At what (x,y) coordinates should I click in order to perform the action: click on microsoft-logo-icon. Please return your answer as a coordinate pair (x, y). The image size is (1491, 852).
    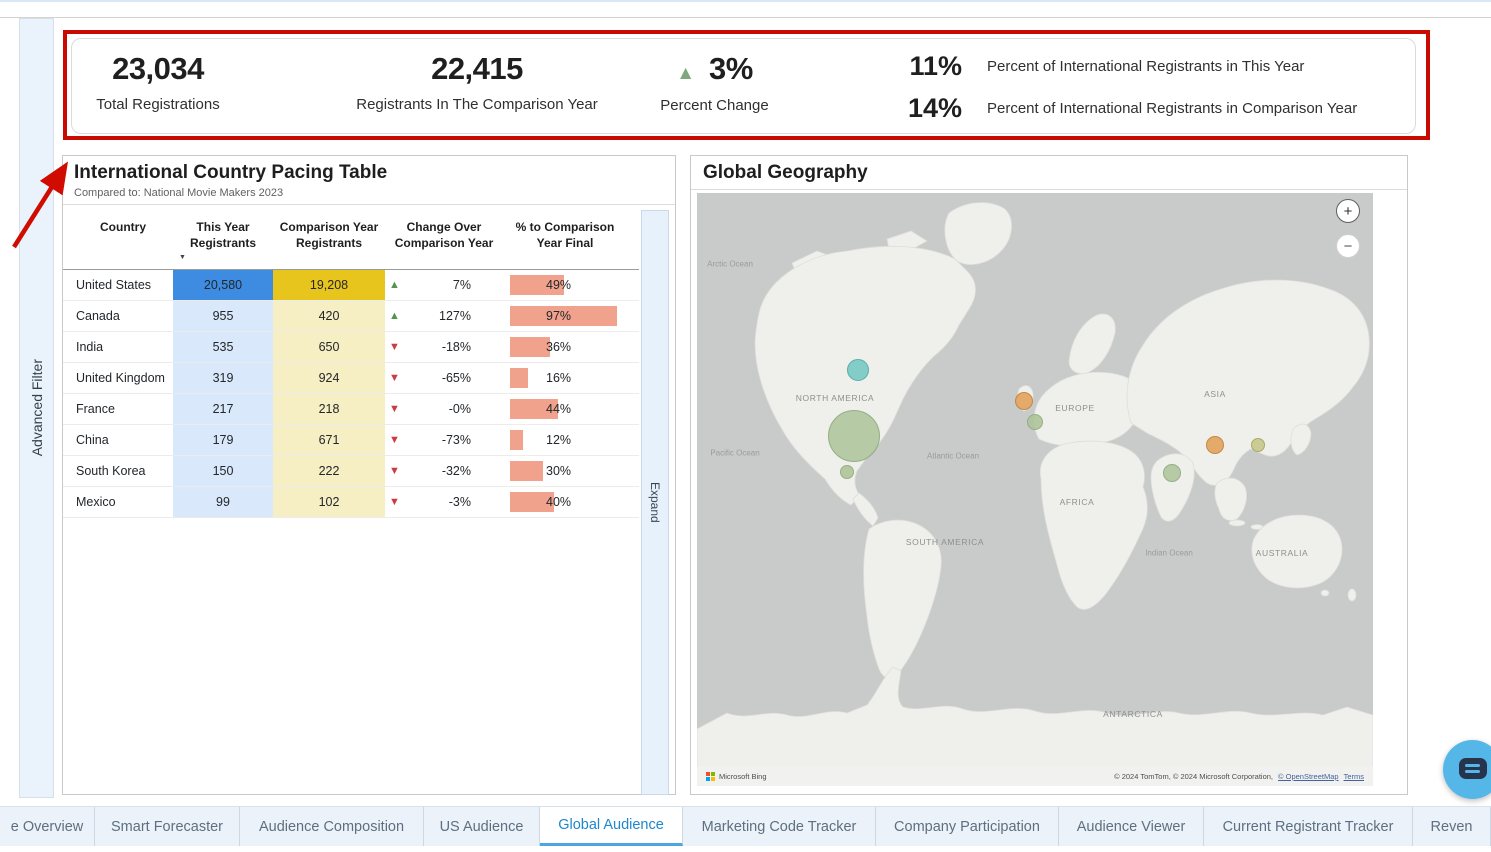
    Looking at the image, I should click on (710, 776).